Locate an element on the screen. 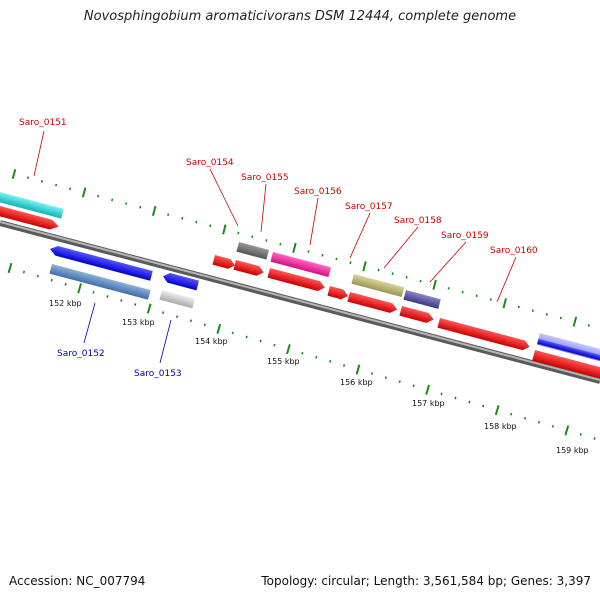 This screenshot has height=600, width=600. tick-label-155: 155 kbp is located at coordinates (283, 361).